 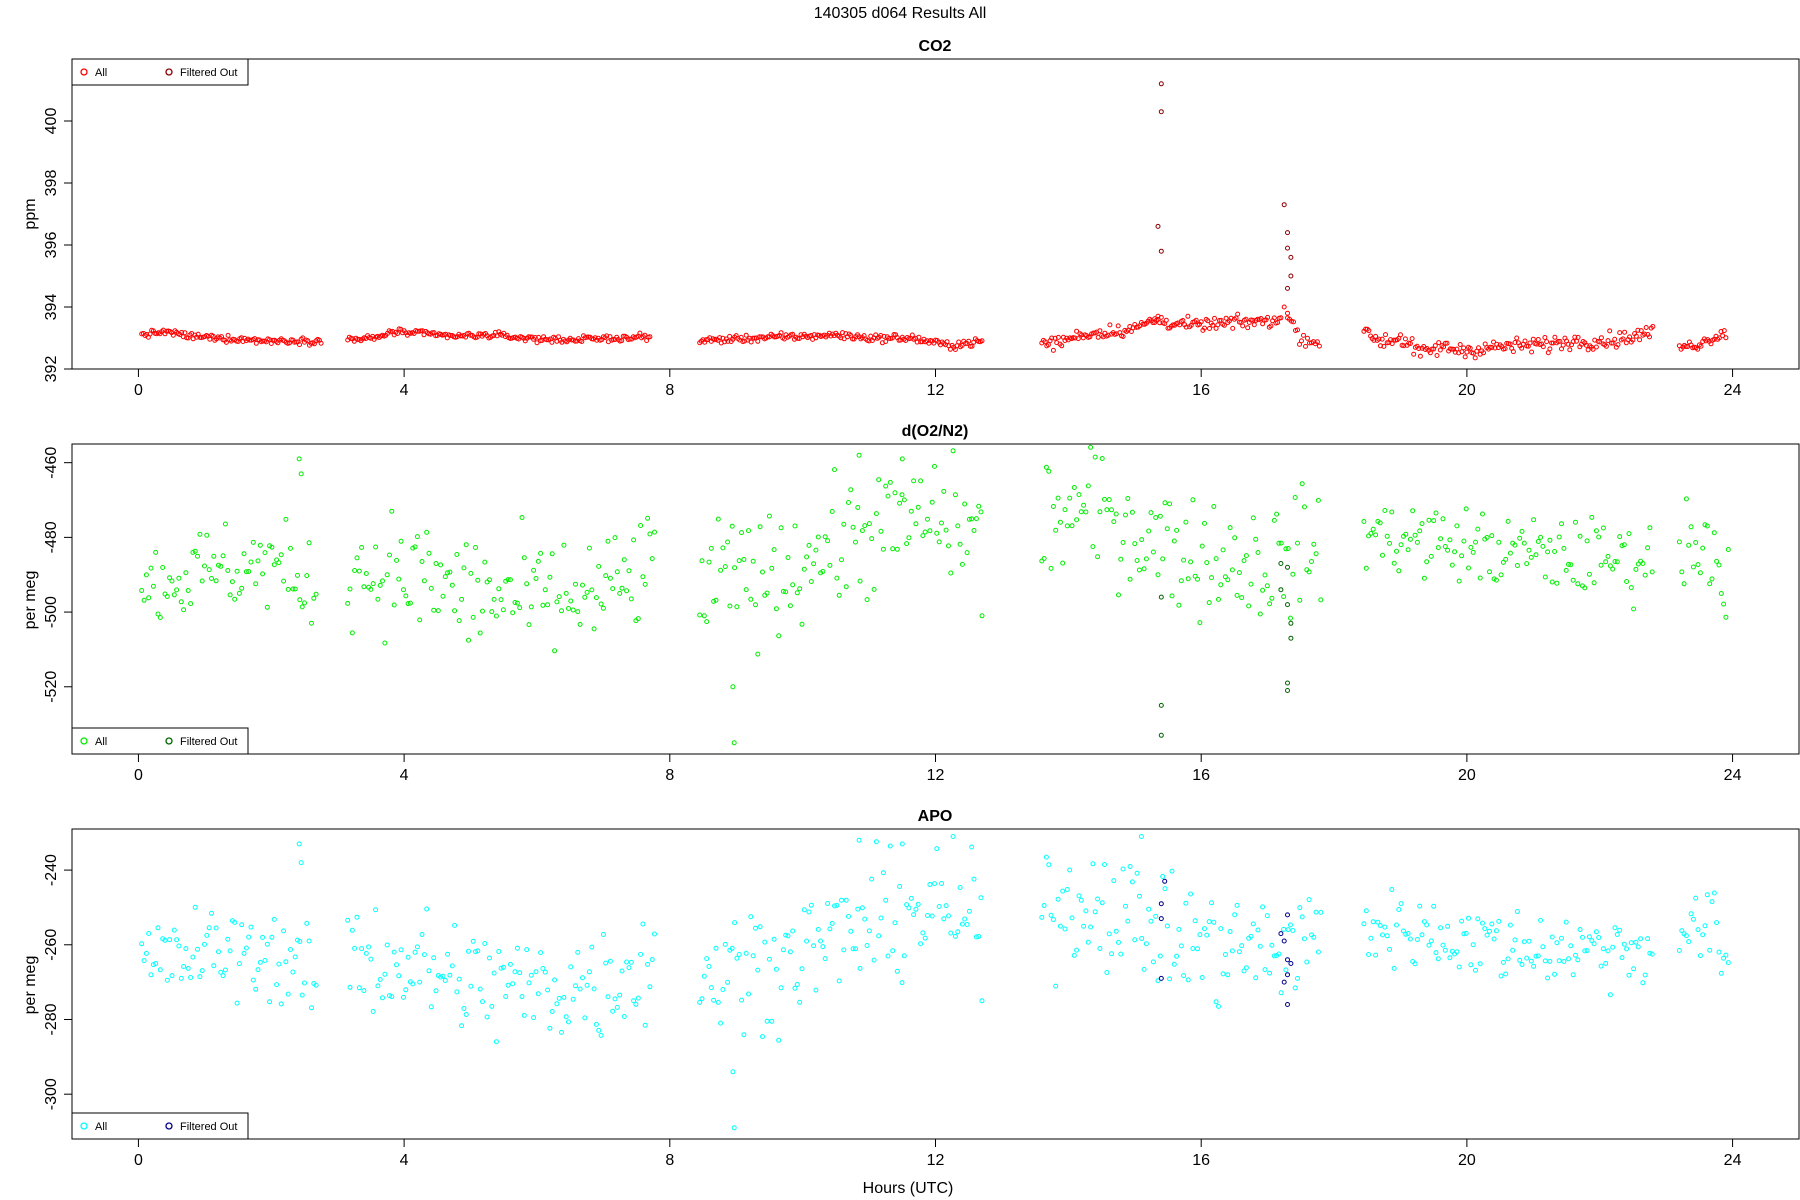 I want to click on legend-box-apo, so click(x=160, y=1126).